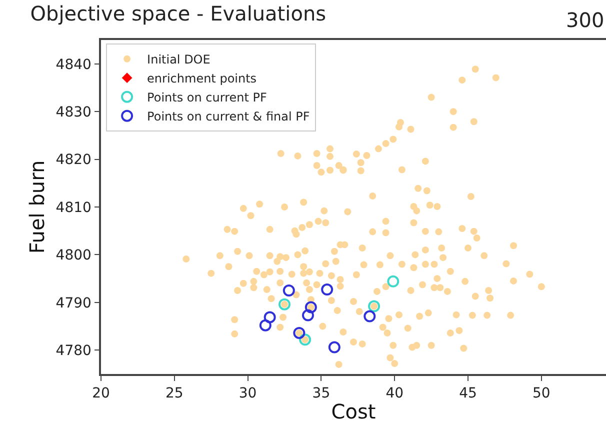 Image resolution: width=606 pixels, height=429 pixels. I want to click on chart-title: Objective space - Evaluations, so click(178, 13).